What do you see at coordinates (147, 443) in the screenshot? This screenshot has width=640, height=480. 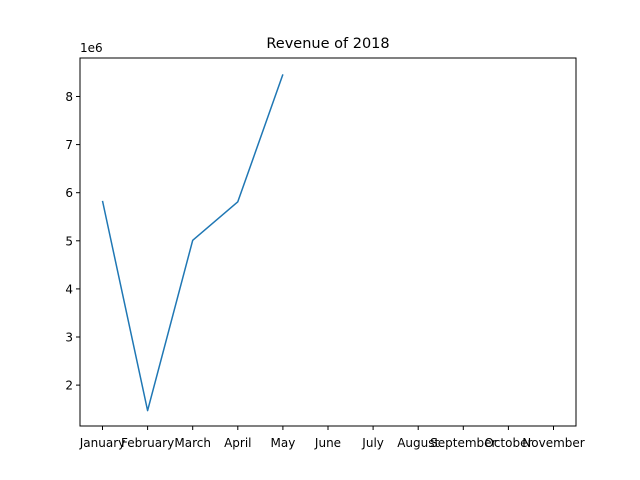 I see `x-tick-label: February` at bounding box center [147, 443].